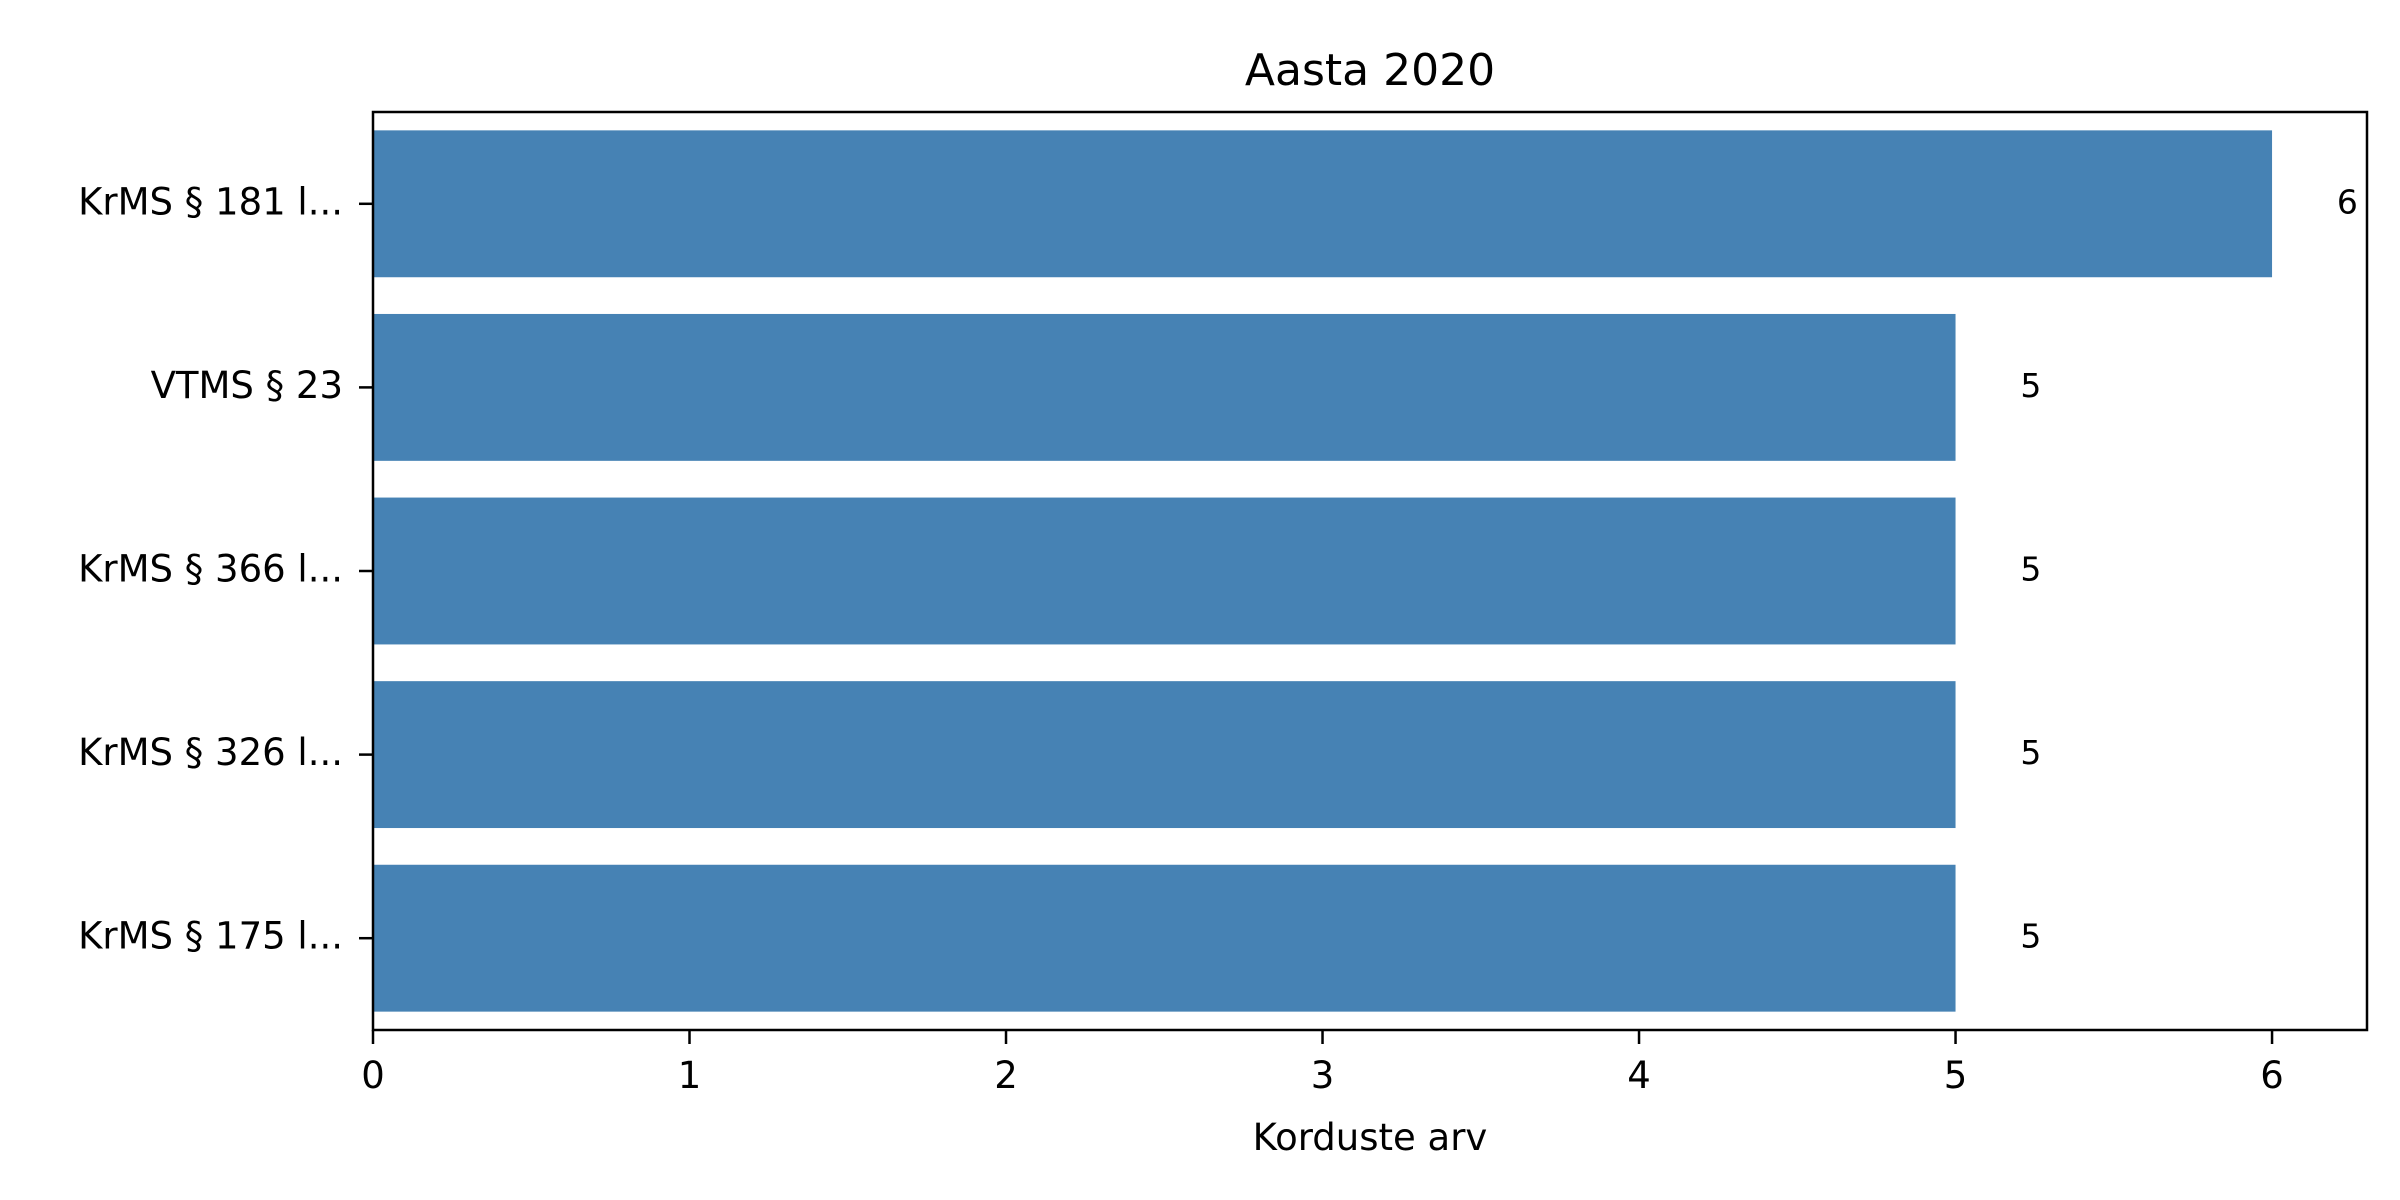 The image size is (2400, 1200). I want to click on chart-title: Aasta 2020, so click(1370, 70).